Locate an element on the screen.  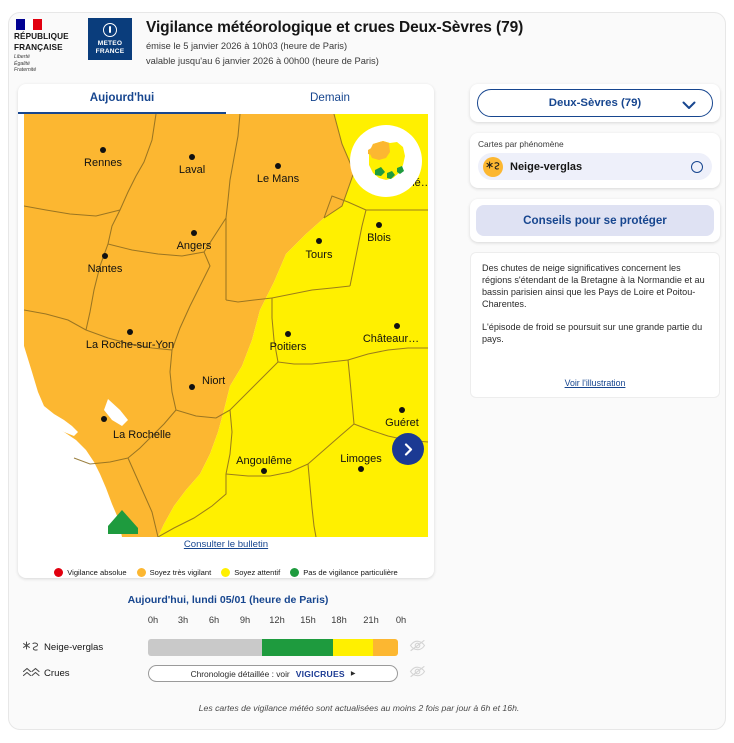
day-tabs: Aujourd'hui Demain is located at coordinates (226, 99).